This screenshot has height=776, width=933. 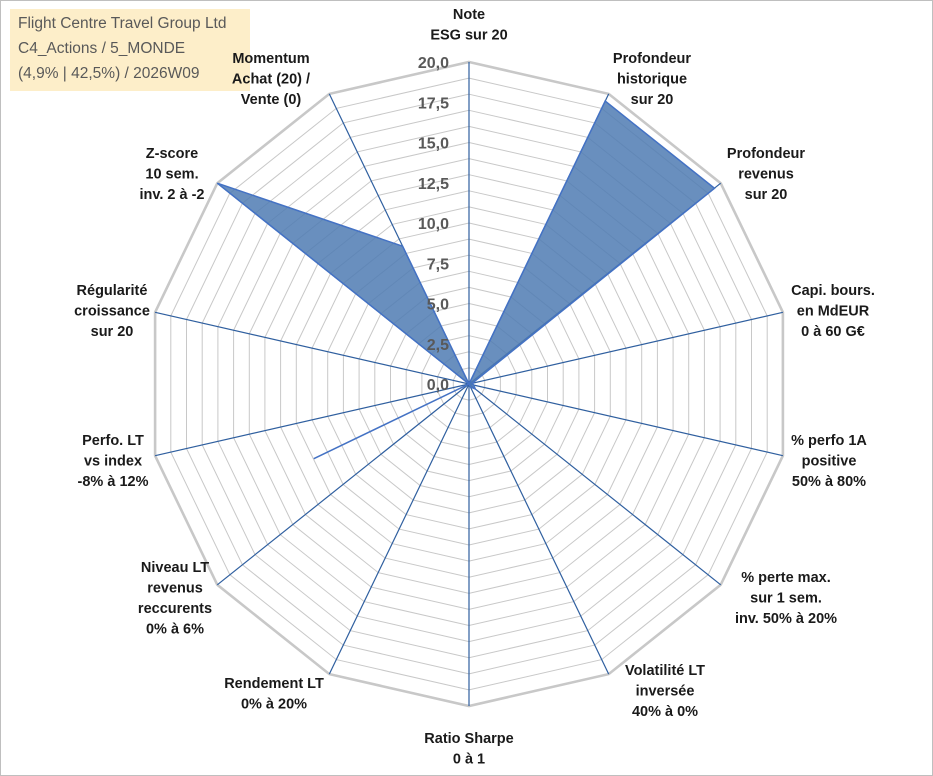 What do you see at coordinates (438, 345) in the screenshot?
I see `tick-label: 2,5` at bounding box center [438, 345].